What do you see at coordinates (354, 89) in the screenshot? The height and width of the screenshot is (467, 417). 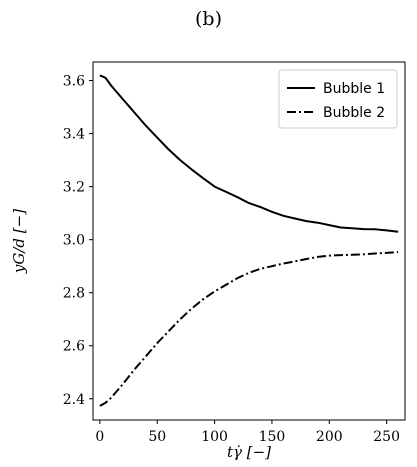 I see `legend-label-1: Bubble 1` at bounding box center [354, 89].